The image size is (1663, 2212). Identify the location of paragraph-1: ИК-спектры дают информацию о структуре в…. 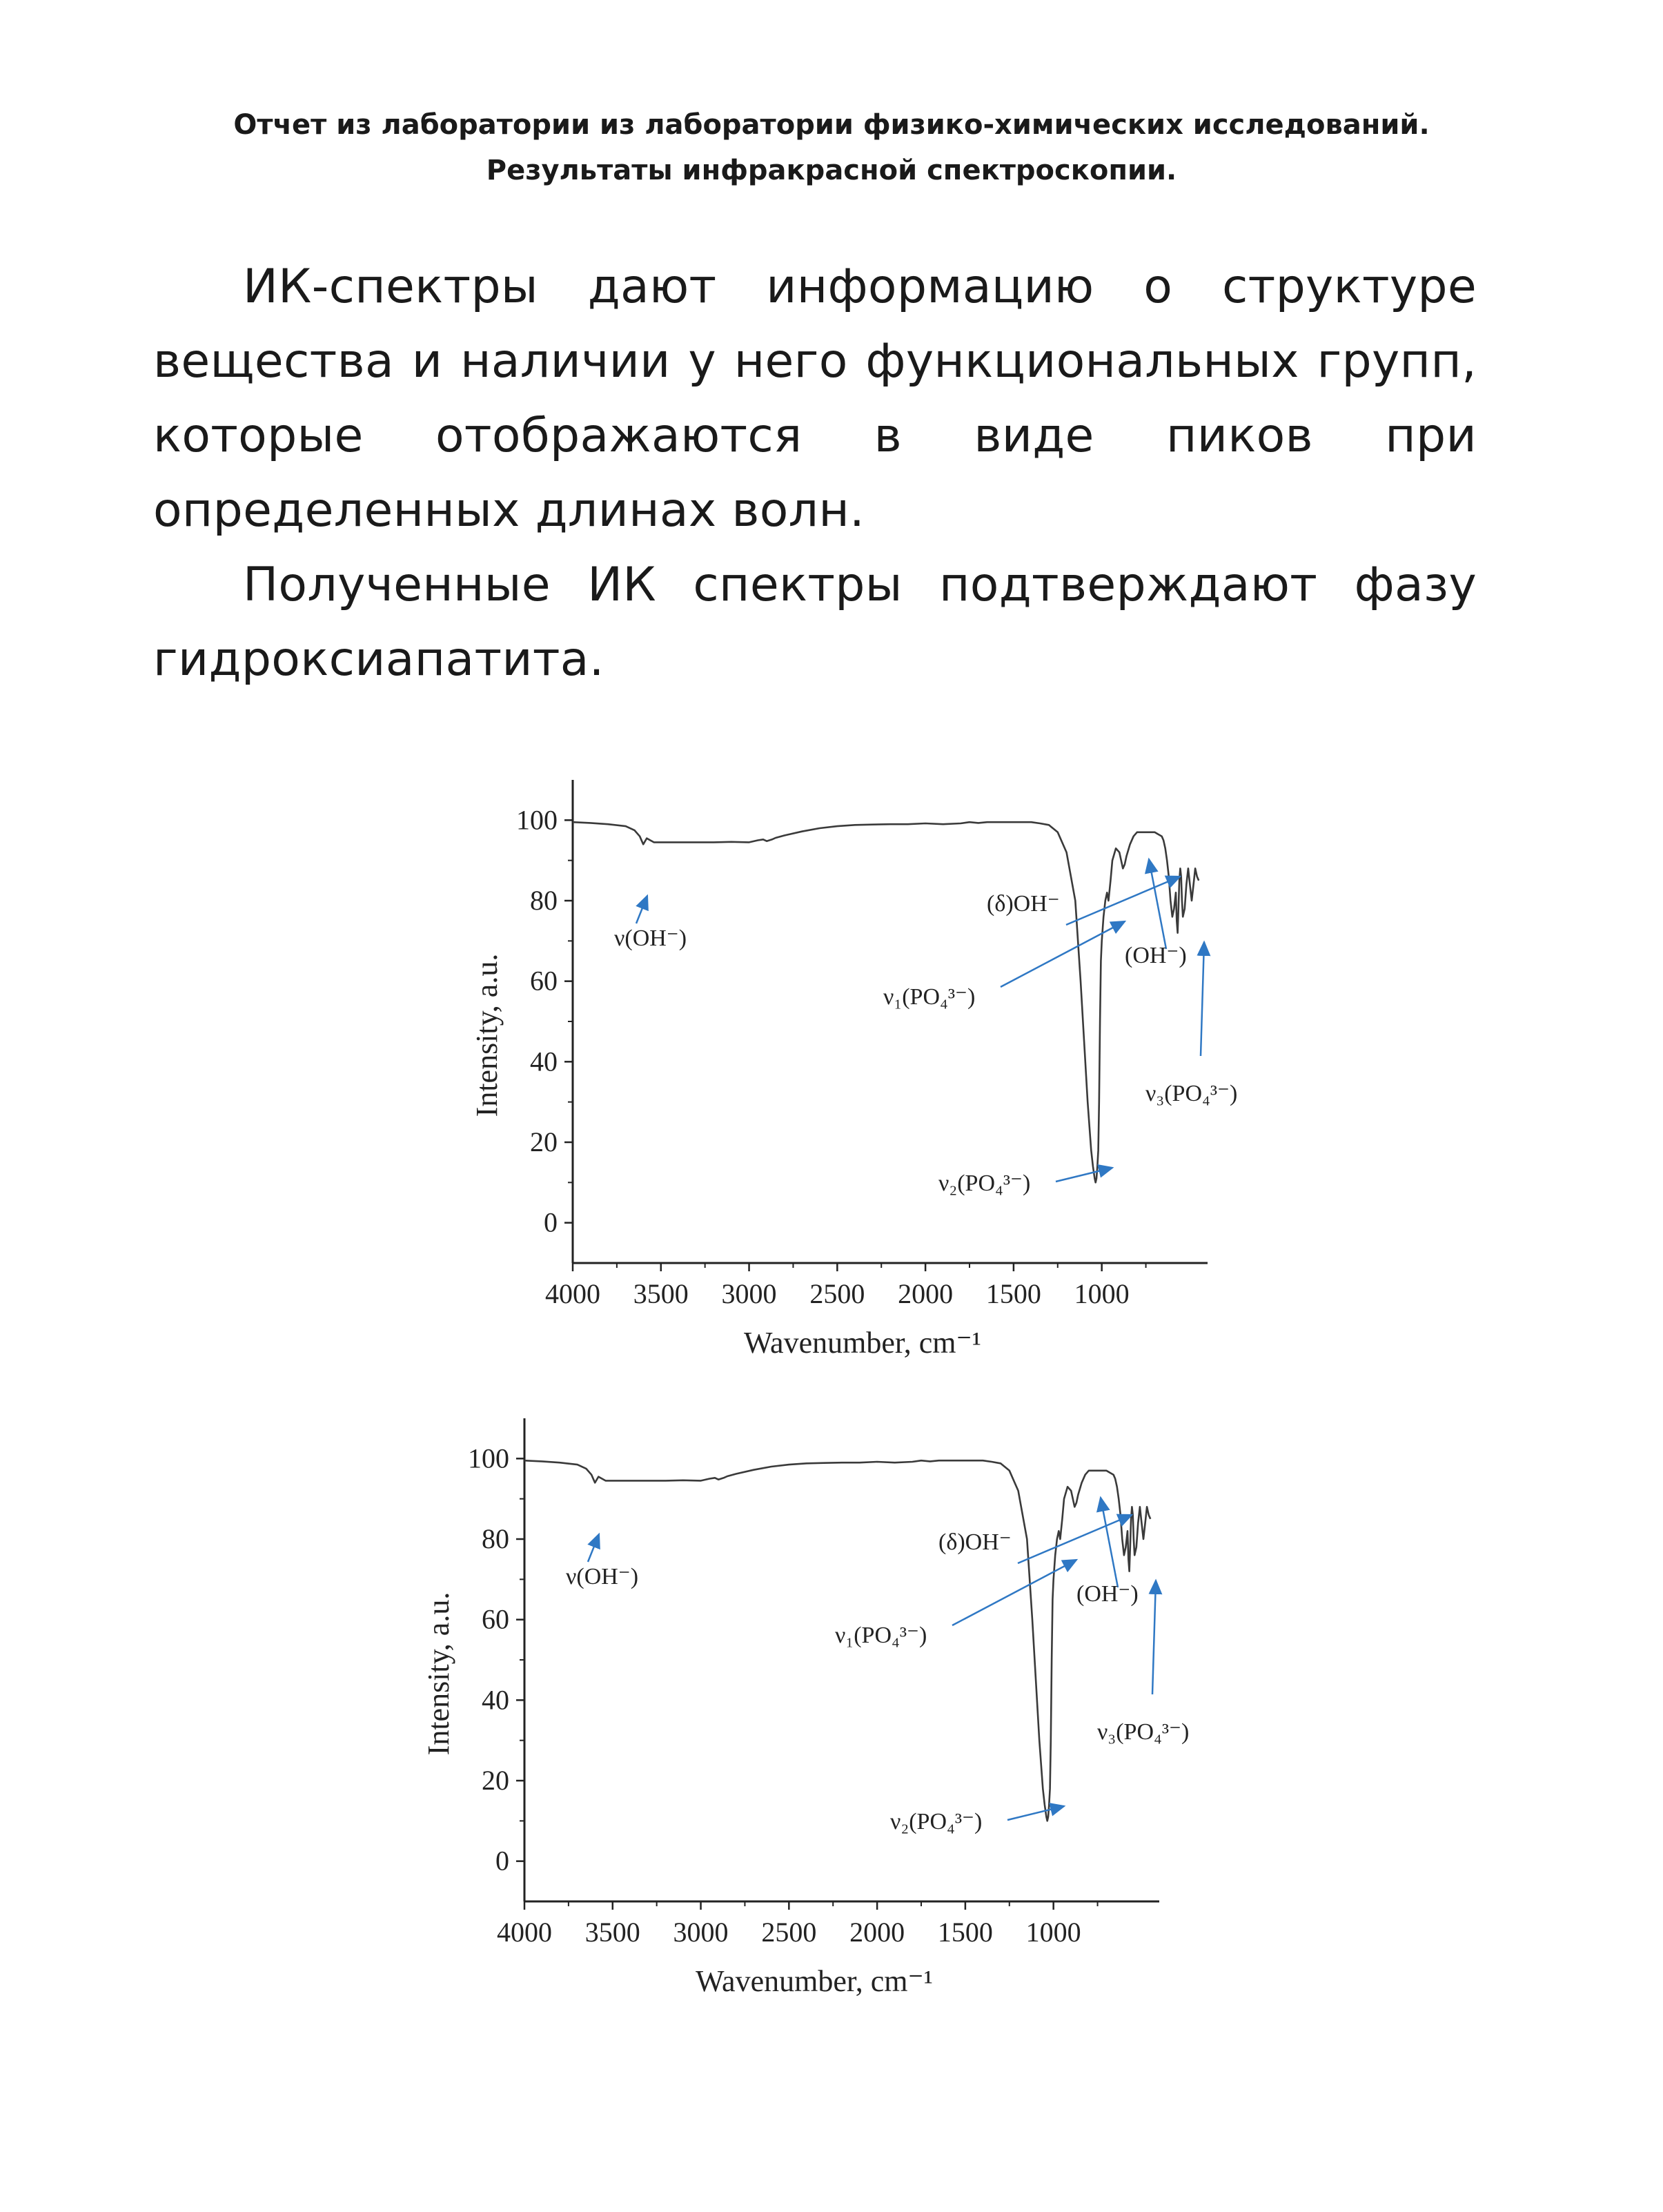
(815, 399).